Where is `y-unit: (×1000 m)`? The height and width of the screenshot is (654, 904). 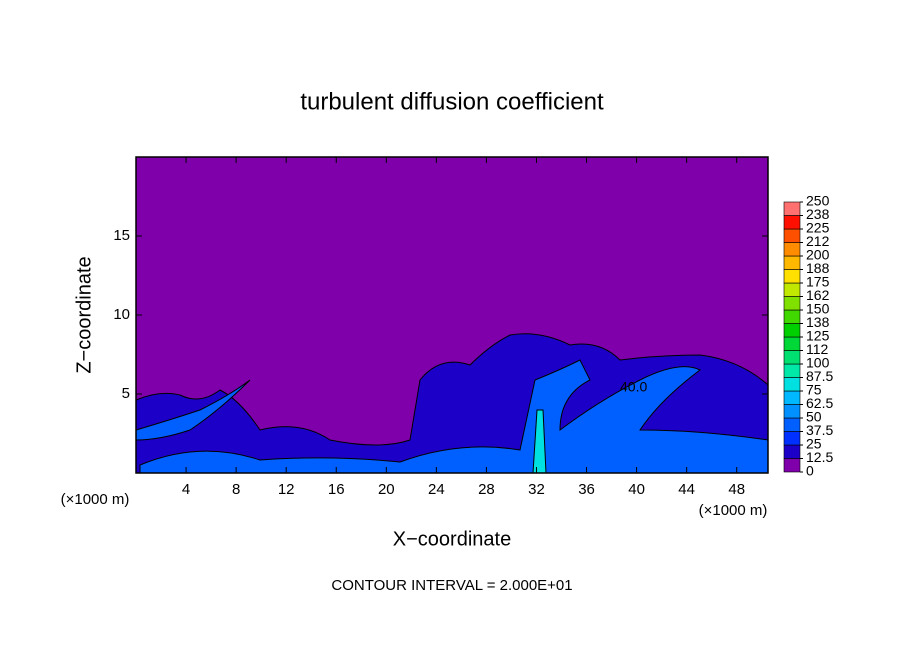 y-unit: (×1000 m) is located at coordinates (733, 510).